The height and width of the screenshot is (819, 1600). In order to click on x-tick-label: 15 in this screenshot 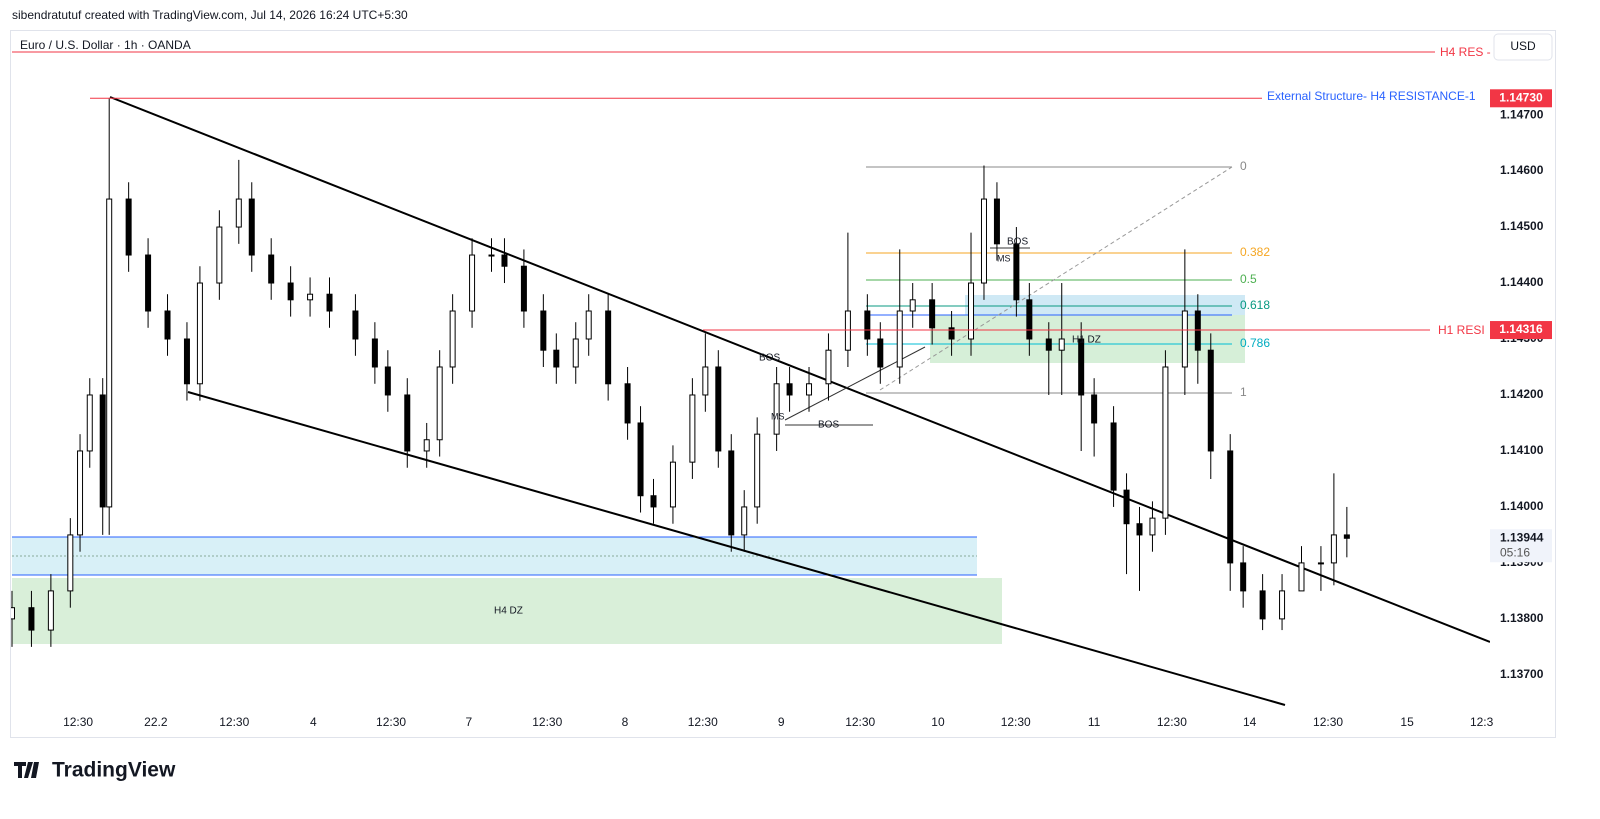, I will do `click(1407, 722)`.